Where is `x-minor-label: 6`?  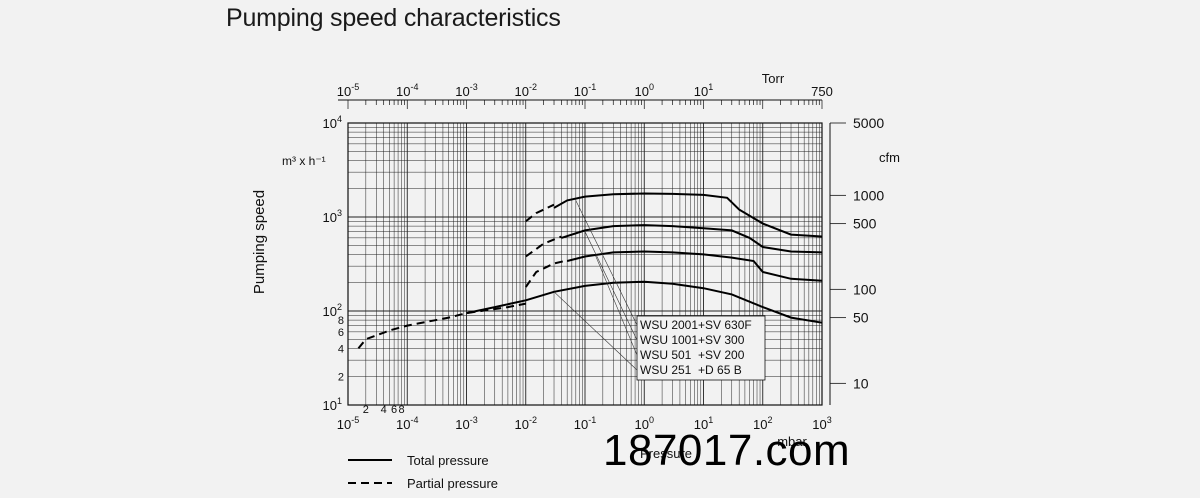 x-minor-label: 6 is located at coordinates (394, 410).